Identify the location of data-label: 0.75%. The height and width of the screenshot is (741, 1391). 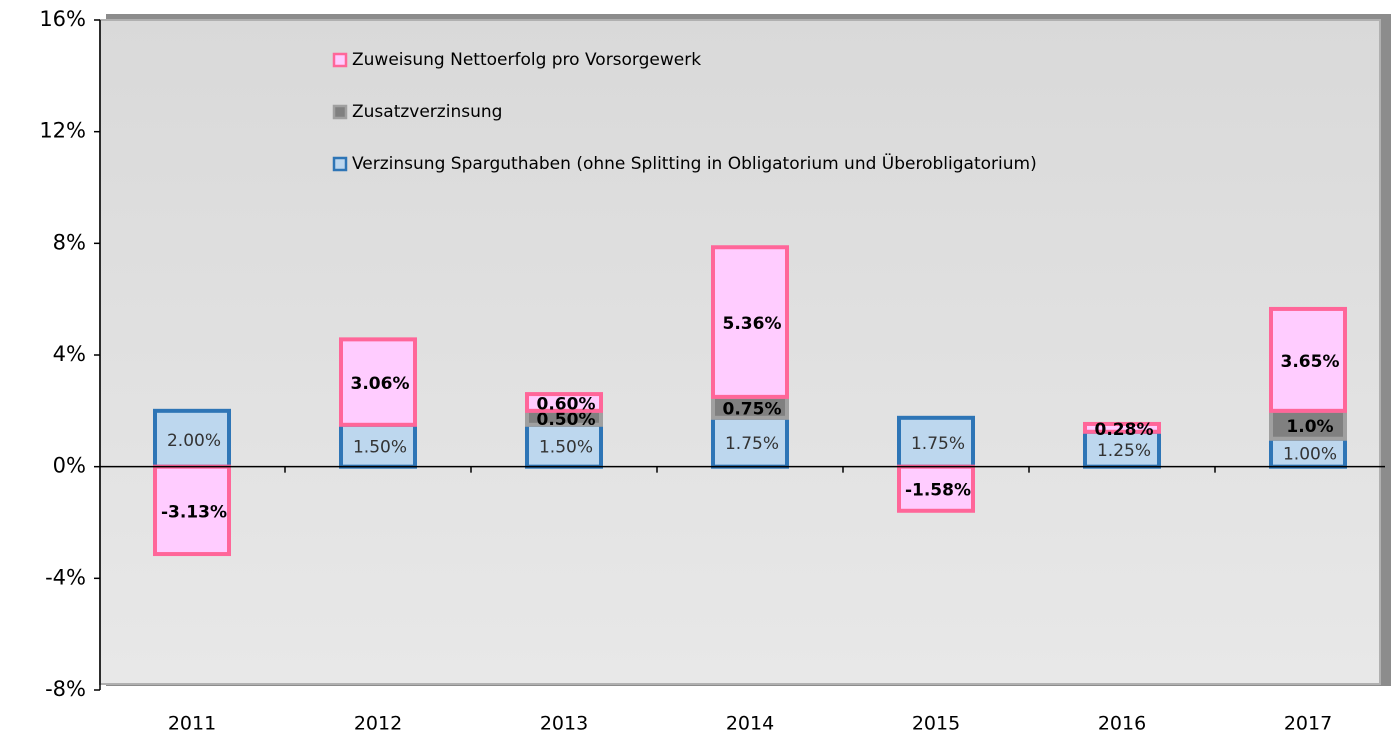
(752, 409).